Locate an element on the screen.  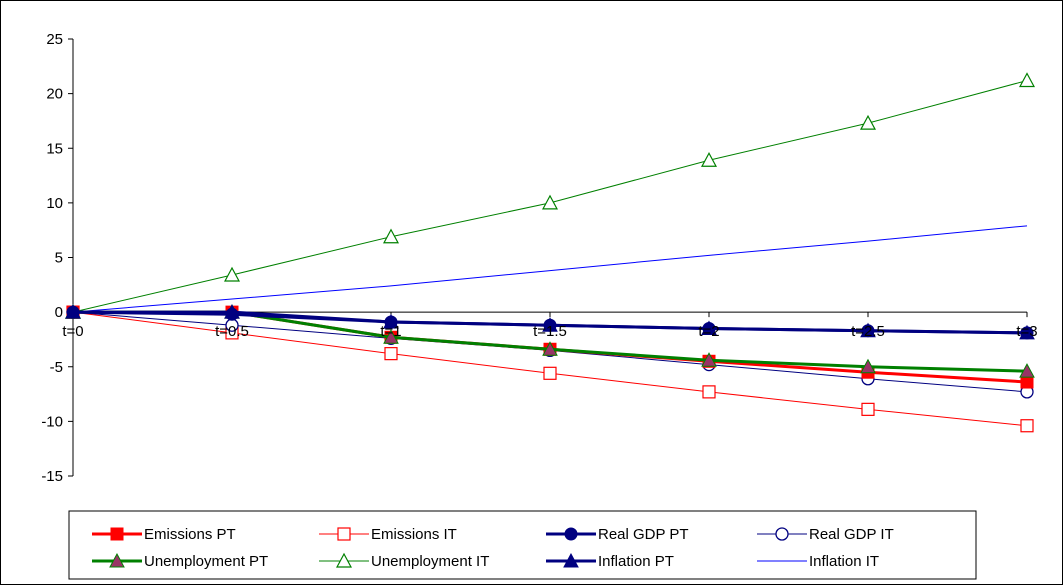
x-tick-label: t=0.5 is located at coordinates (232, 331).